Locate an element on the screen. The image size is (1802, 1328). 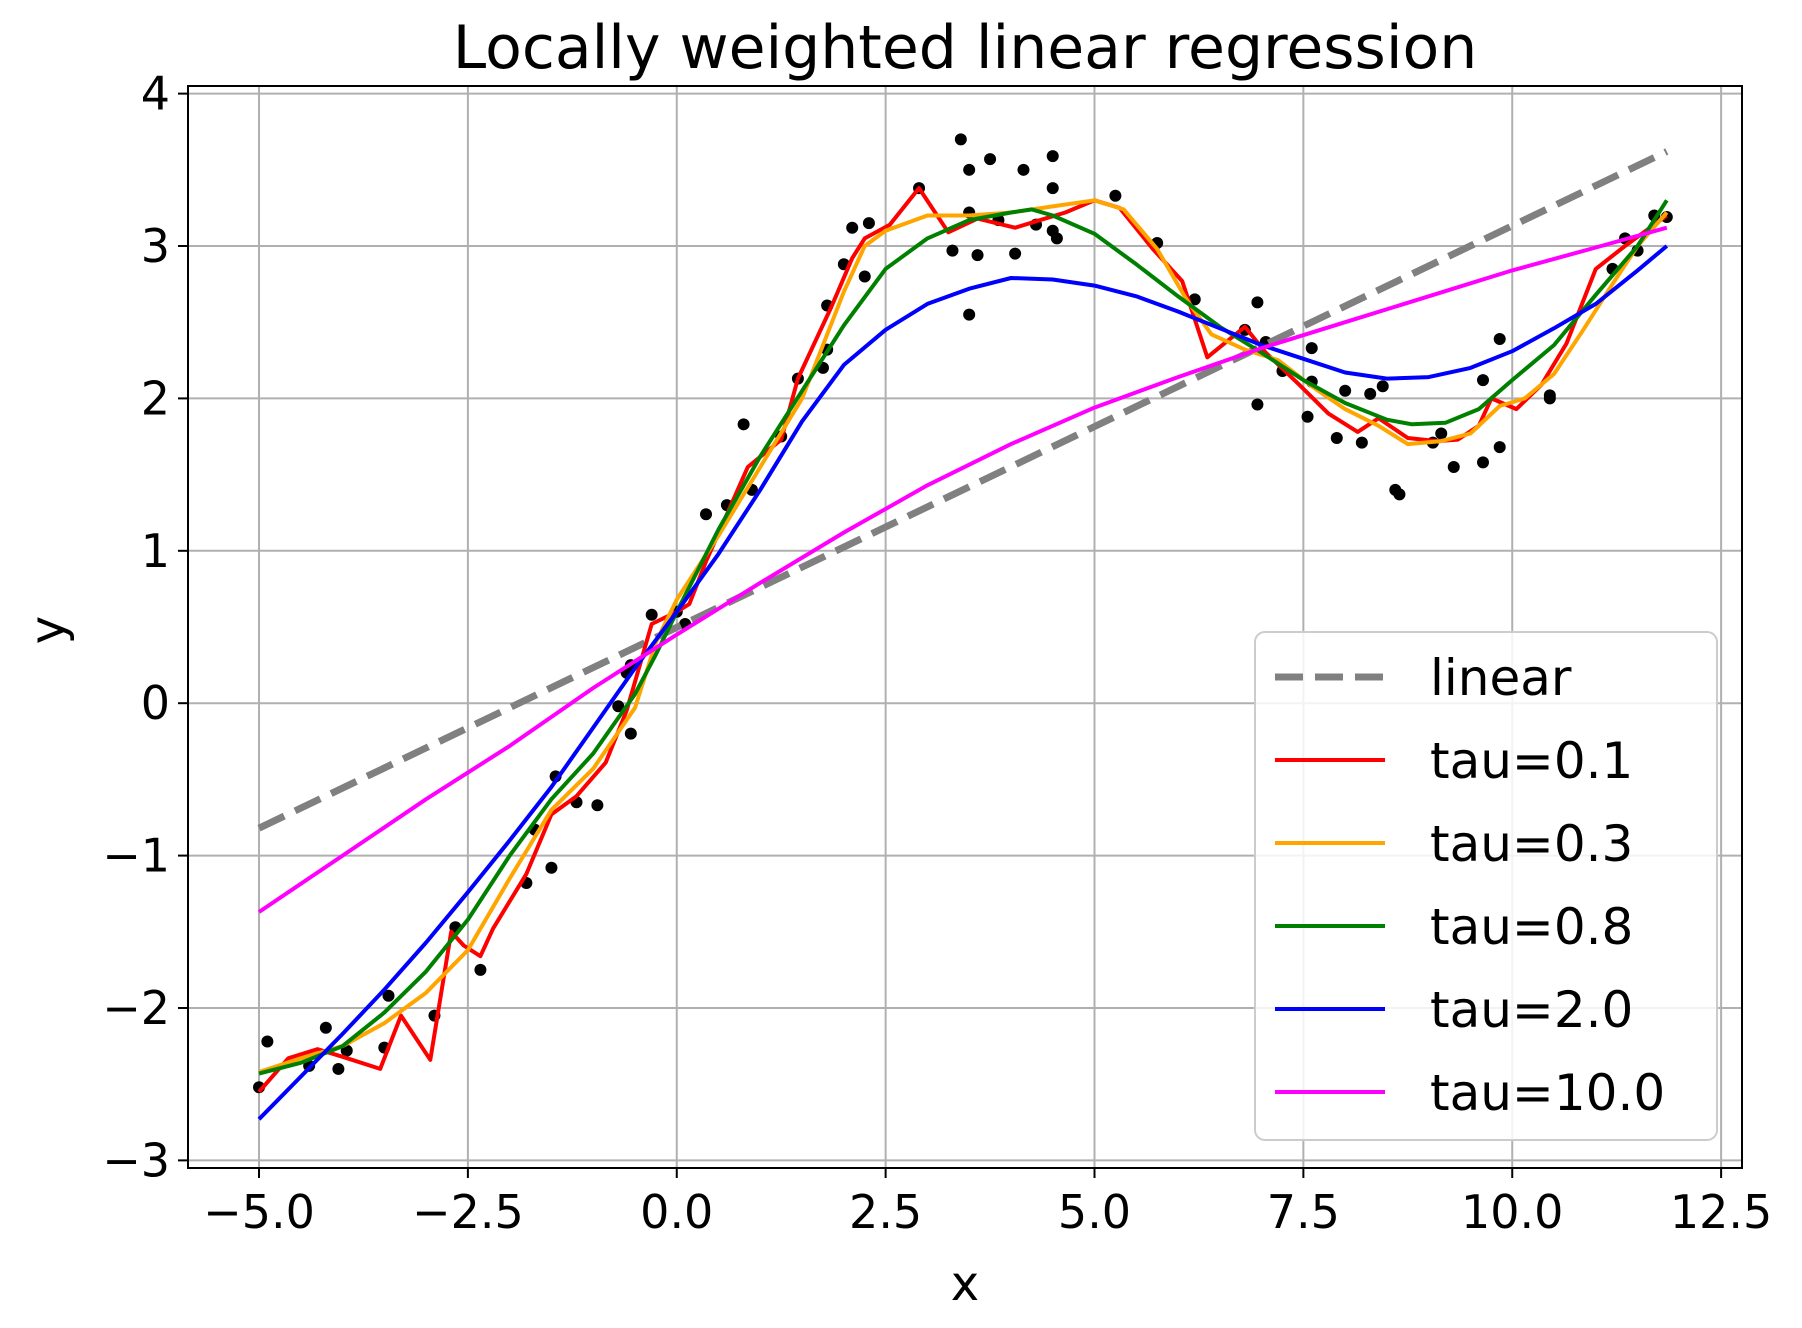
y-tick-label: 0 is located at coordinates (155, 703).